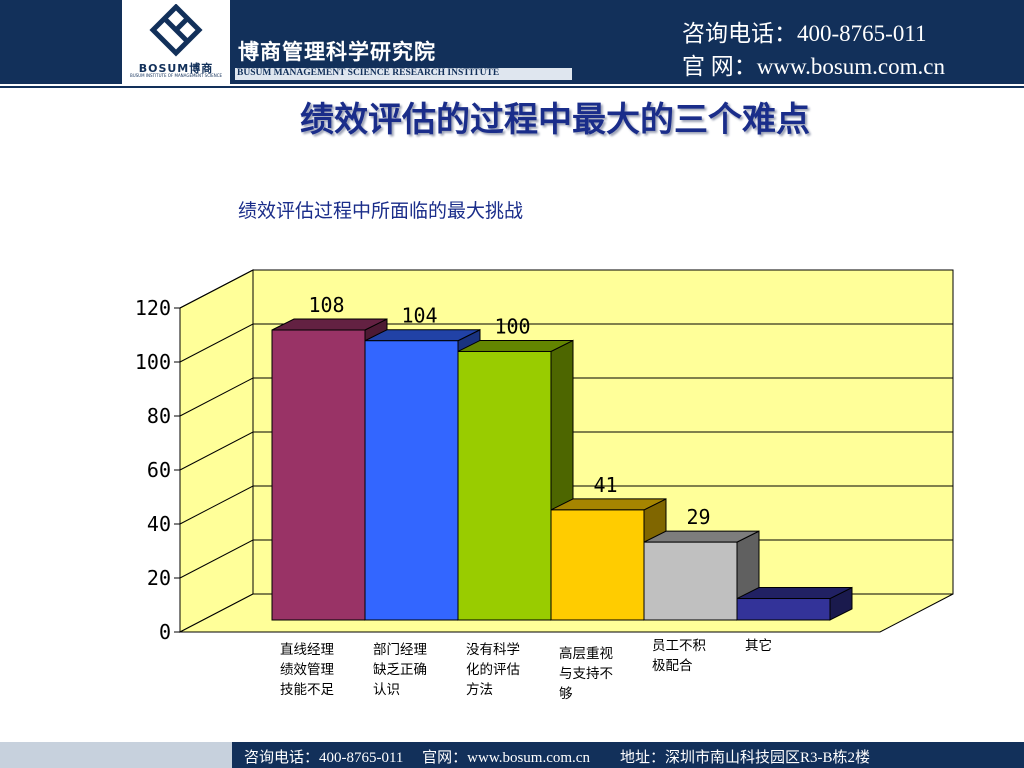  What do you see at coordinates (586, 674) in the screenshot?
I see `category-label-line: 与支持不` at bounding box center [586, 674].